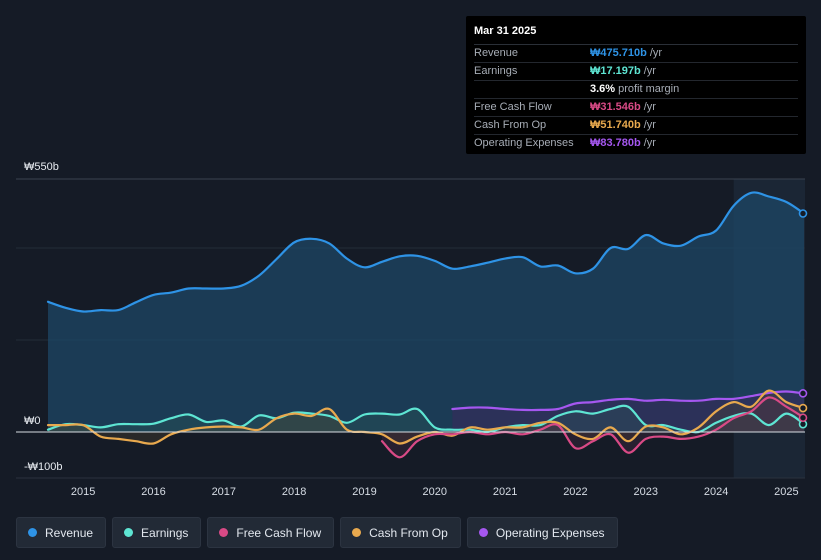 This screenshot has height=560, width=821. I want to click on tooltip-row-unit: profit margin, so click(649, 89).